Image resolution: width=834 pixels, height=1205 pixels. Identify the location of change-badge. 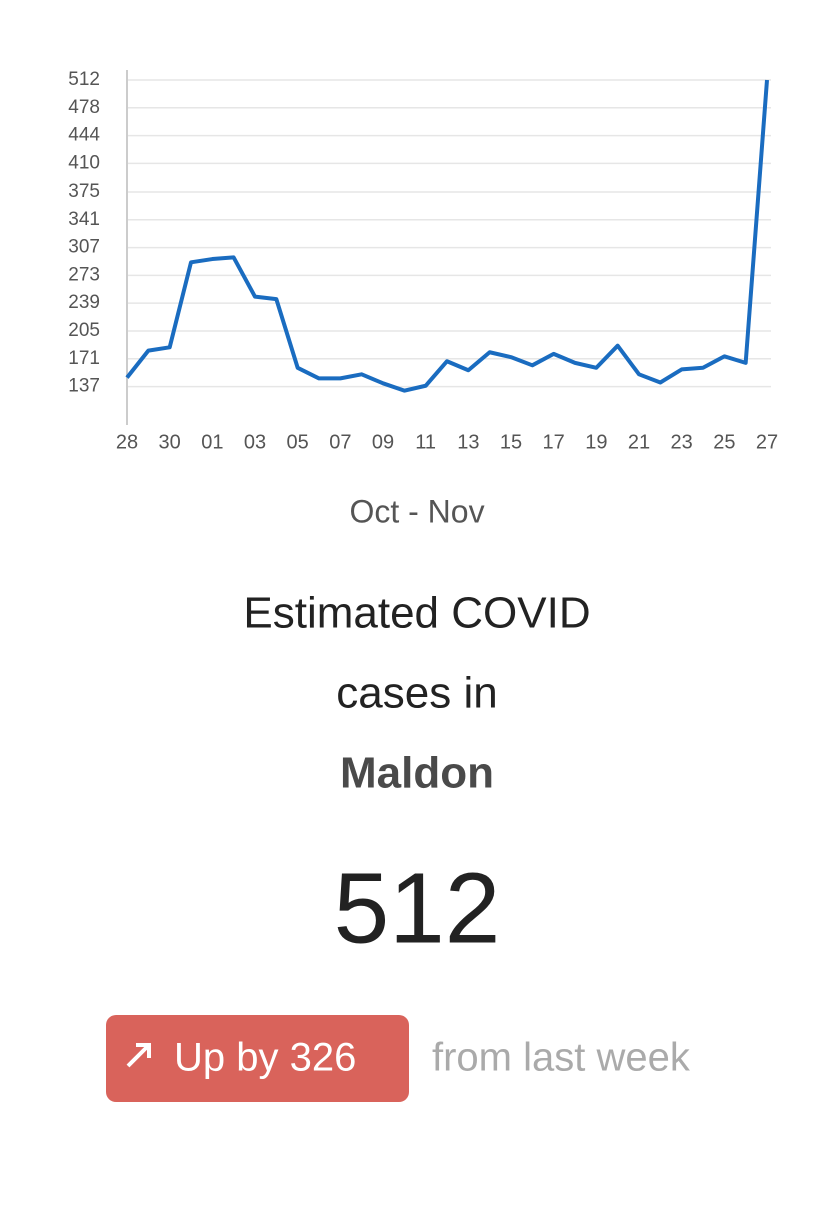
(257, 1058).